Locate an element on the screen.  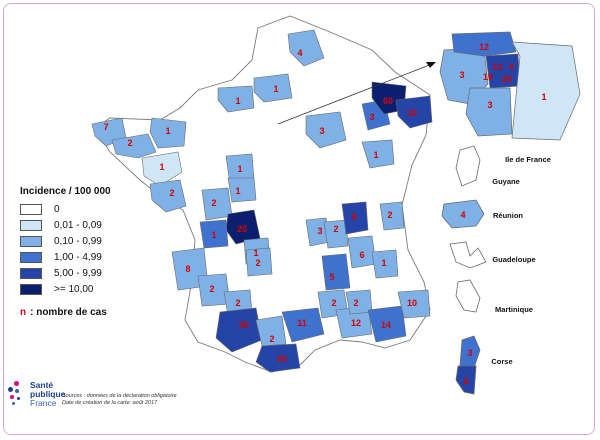
case-count-mainland-35: 10 is located at coordinates (412, 303).